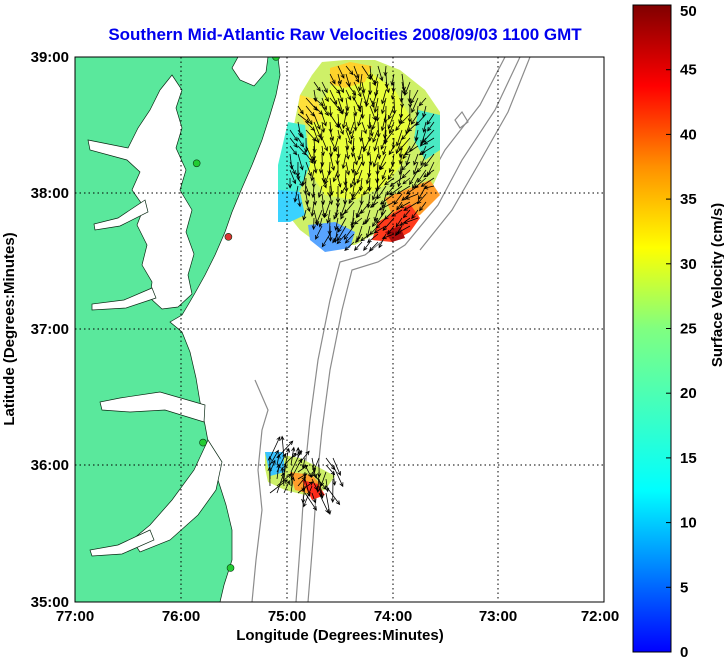 This screenshot has width=724, height=659. What do you see at coordinates (121, 215) in the screenshot?
I see `potomac-river` at bounding box center [121, 215].